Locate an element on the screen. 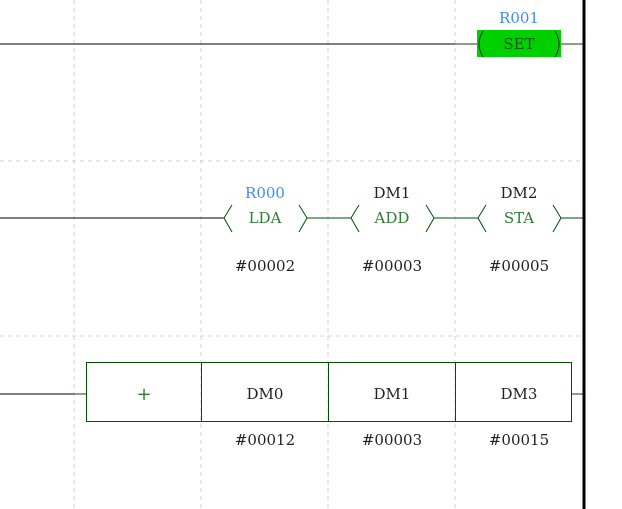  value: #00005 is located at coordinates (519, 266).